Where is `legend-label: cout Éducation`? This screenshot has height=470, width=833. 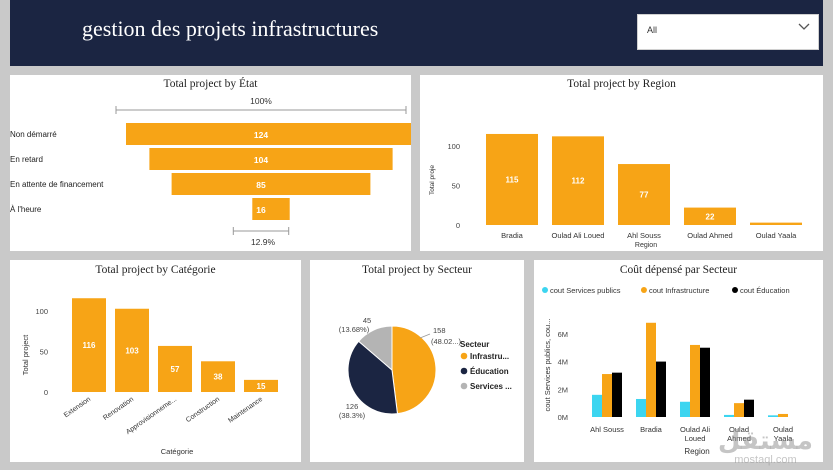 legend-label: cout Éducation is located at coordinates (765, 290).